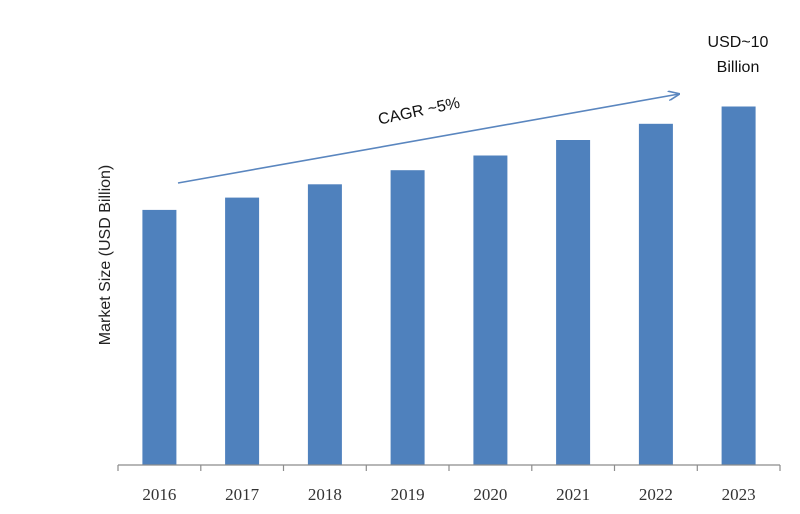 This screenshot has width=800, height=514. I want to click on x-axis-ticks: 2016 2017 2018 2019 2020 2021 2022 2023, so click(449, 484).